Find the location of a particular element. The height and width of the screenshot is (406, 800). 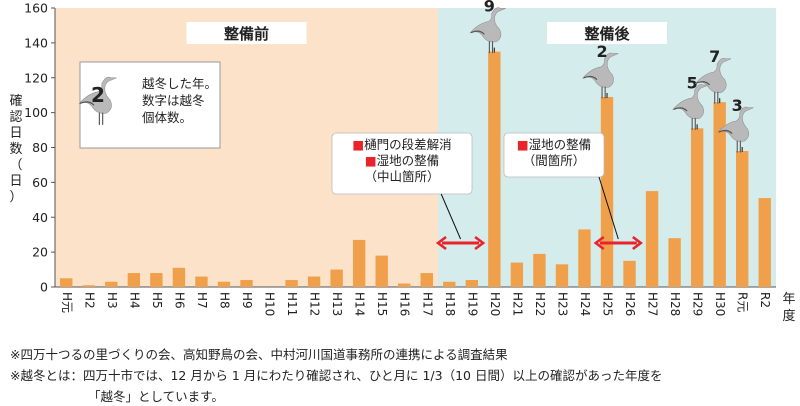

bar-H3 is located at coordinates (111, 284).